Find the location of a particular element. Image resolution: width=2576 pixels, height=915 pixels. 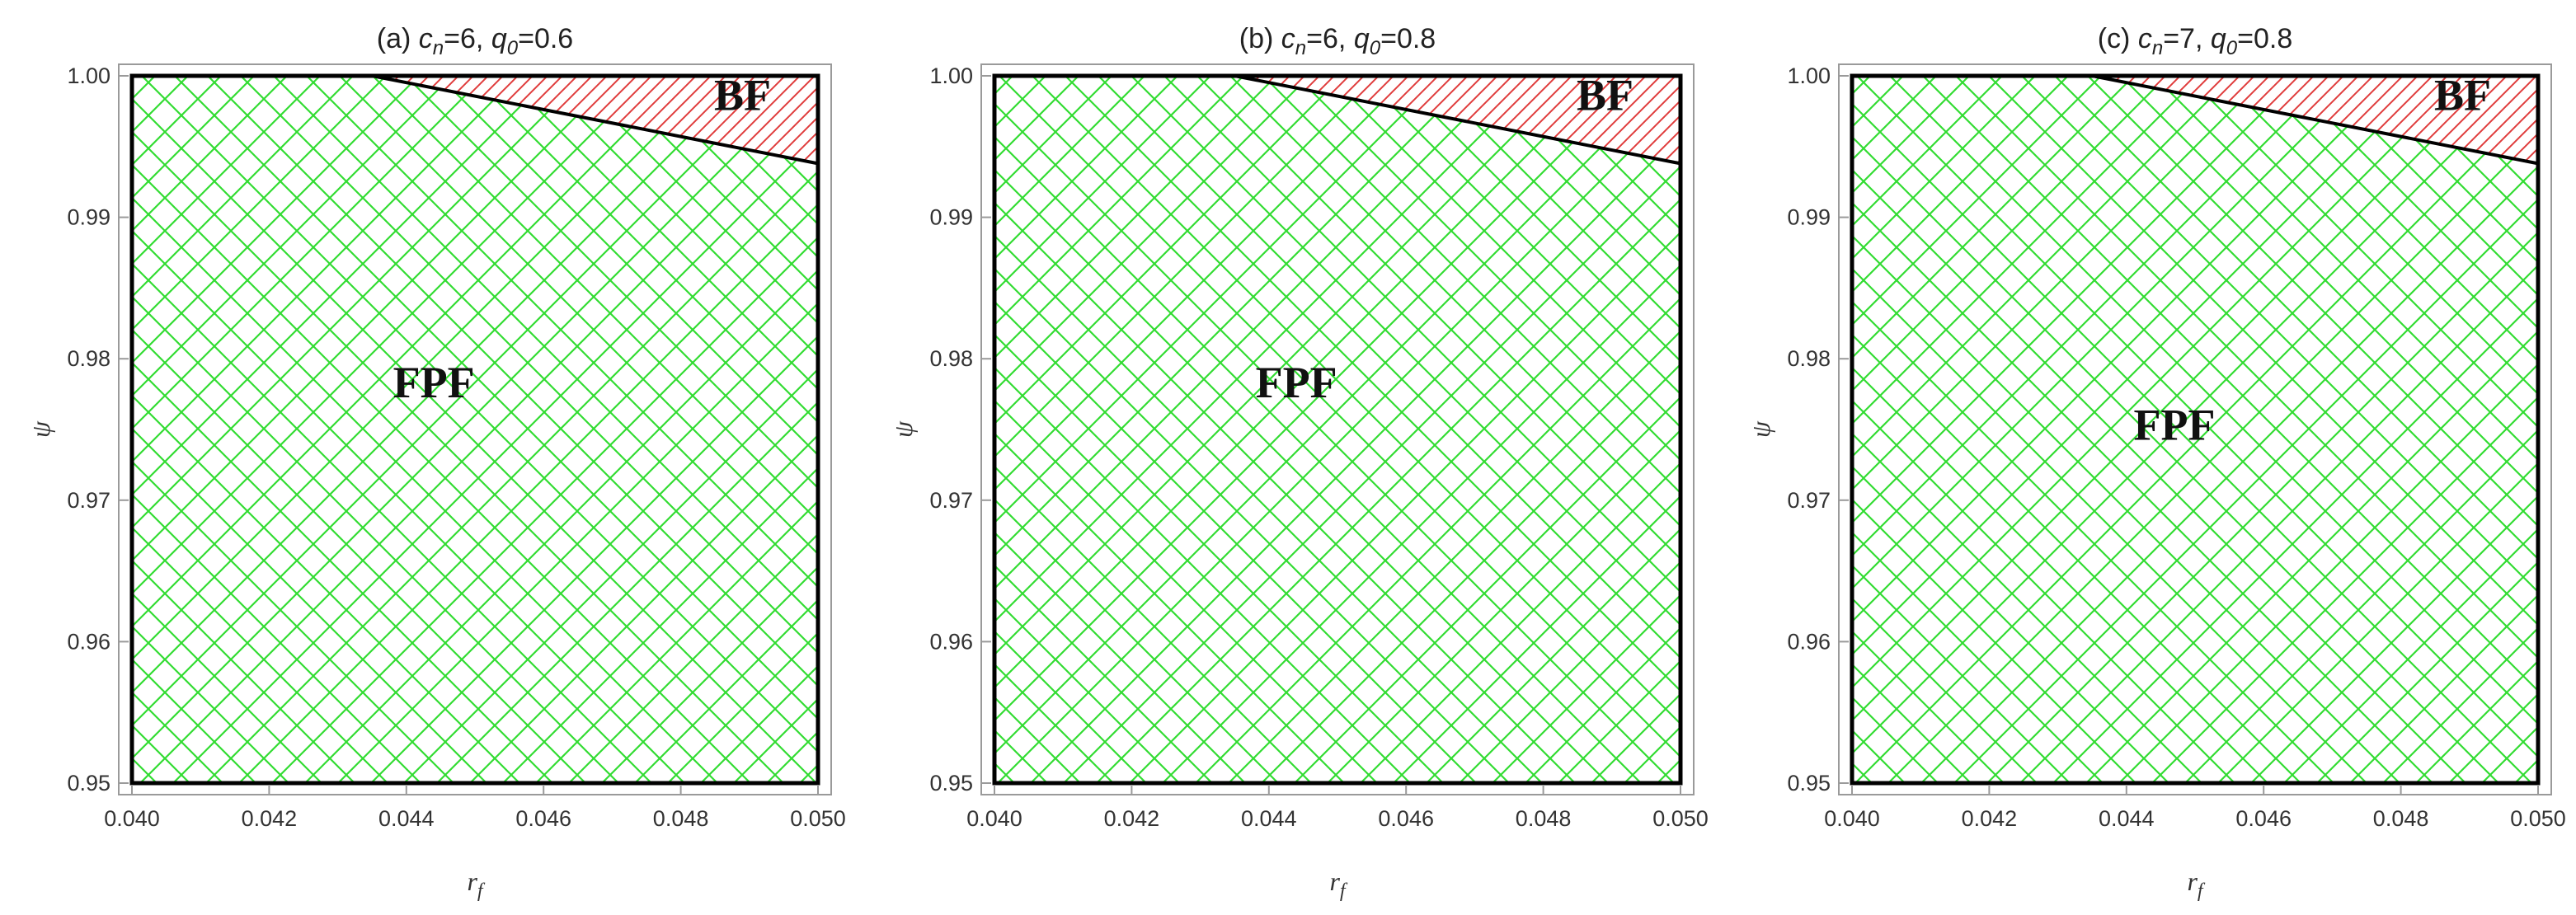

chart-title: (a) cn=6, q0=0.6 is located at coordinates (475, 41).